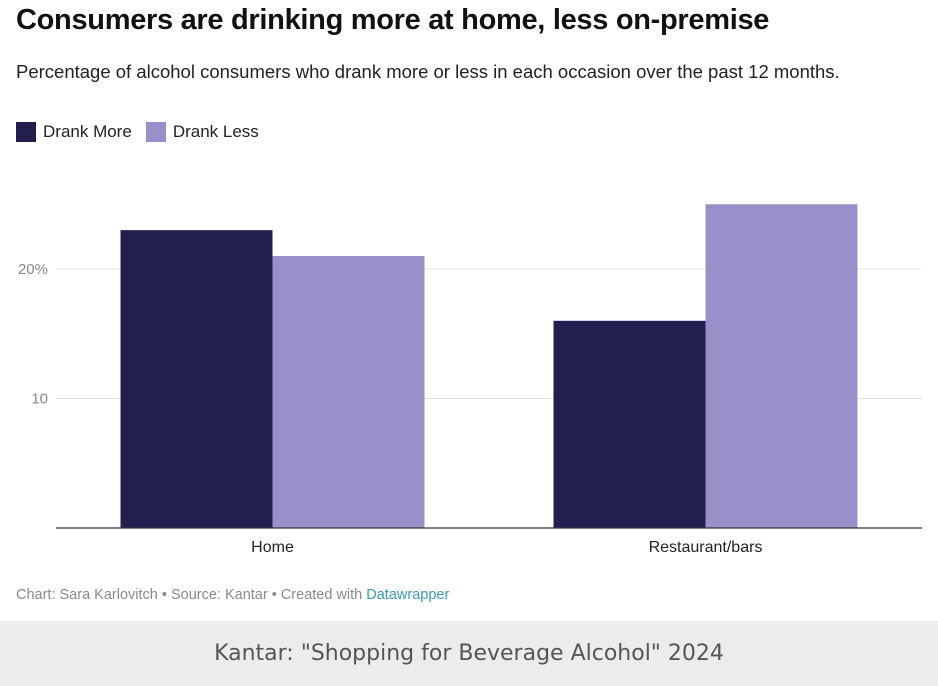  Describe the element at coordinates (348, 392) in the screenshot. I see `bar-drank-less-home` at that location.